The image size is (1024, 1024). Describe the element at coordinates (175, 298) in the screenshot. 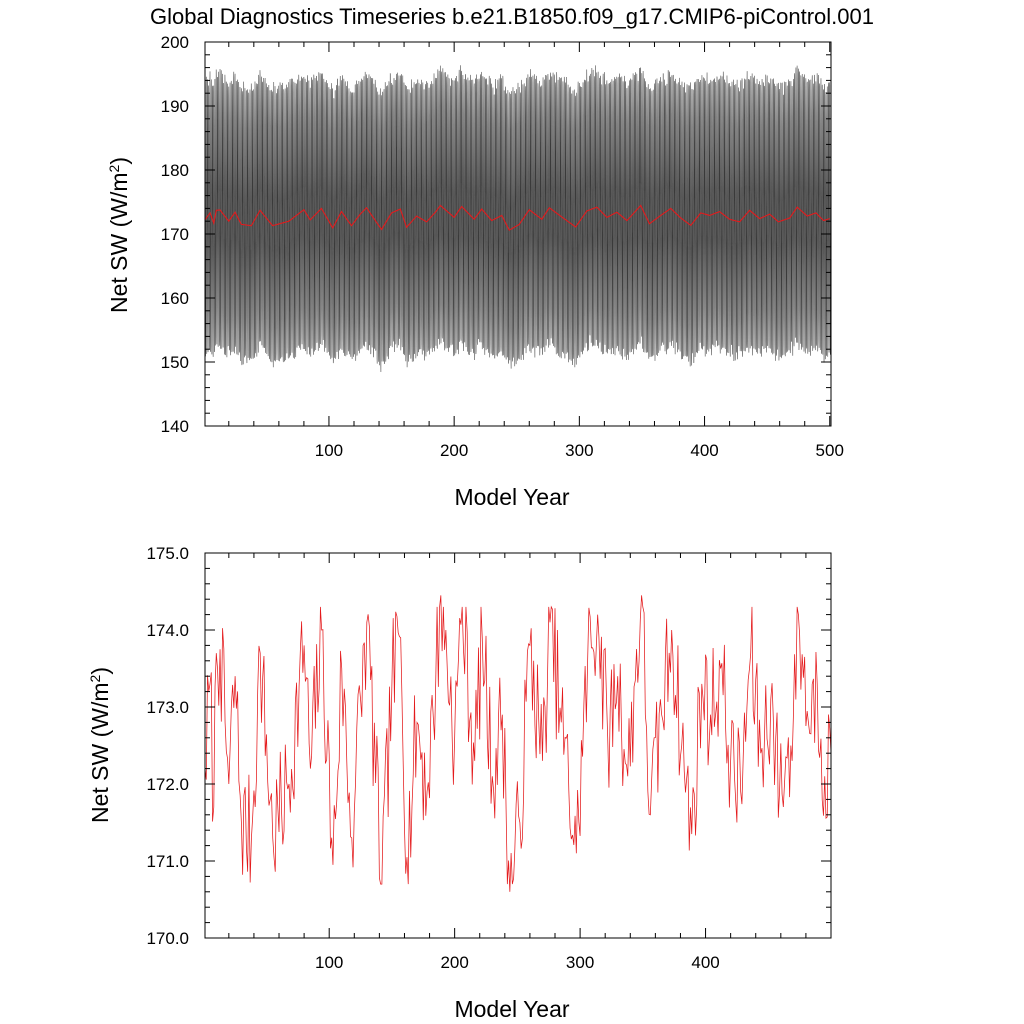

I see `top-chart-ytick-label: 160` at that location.